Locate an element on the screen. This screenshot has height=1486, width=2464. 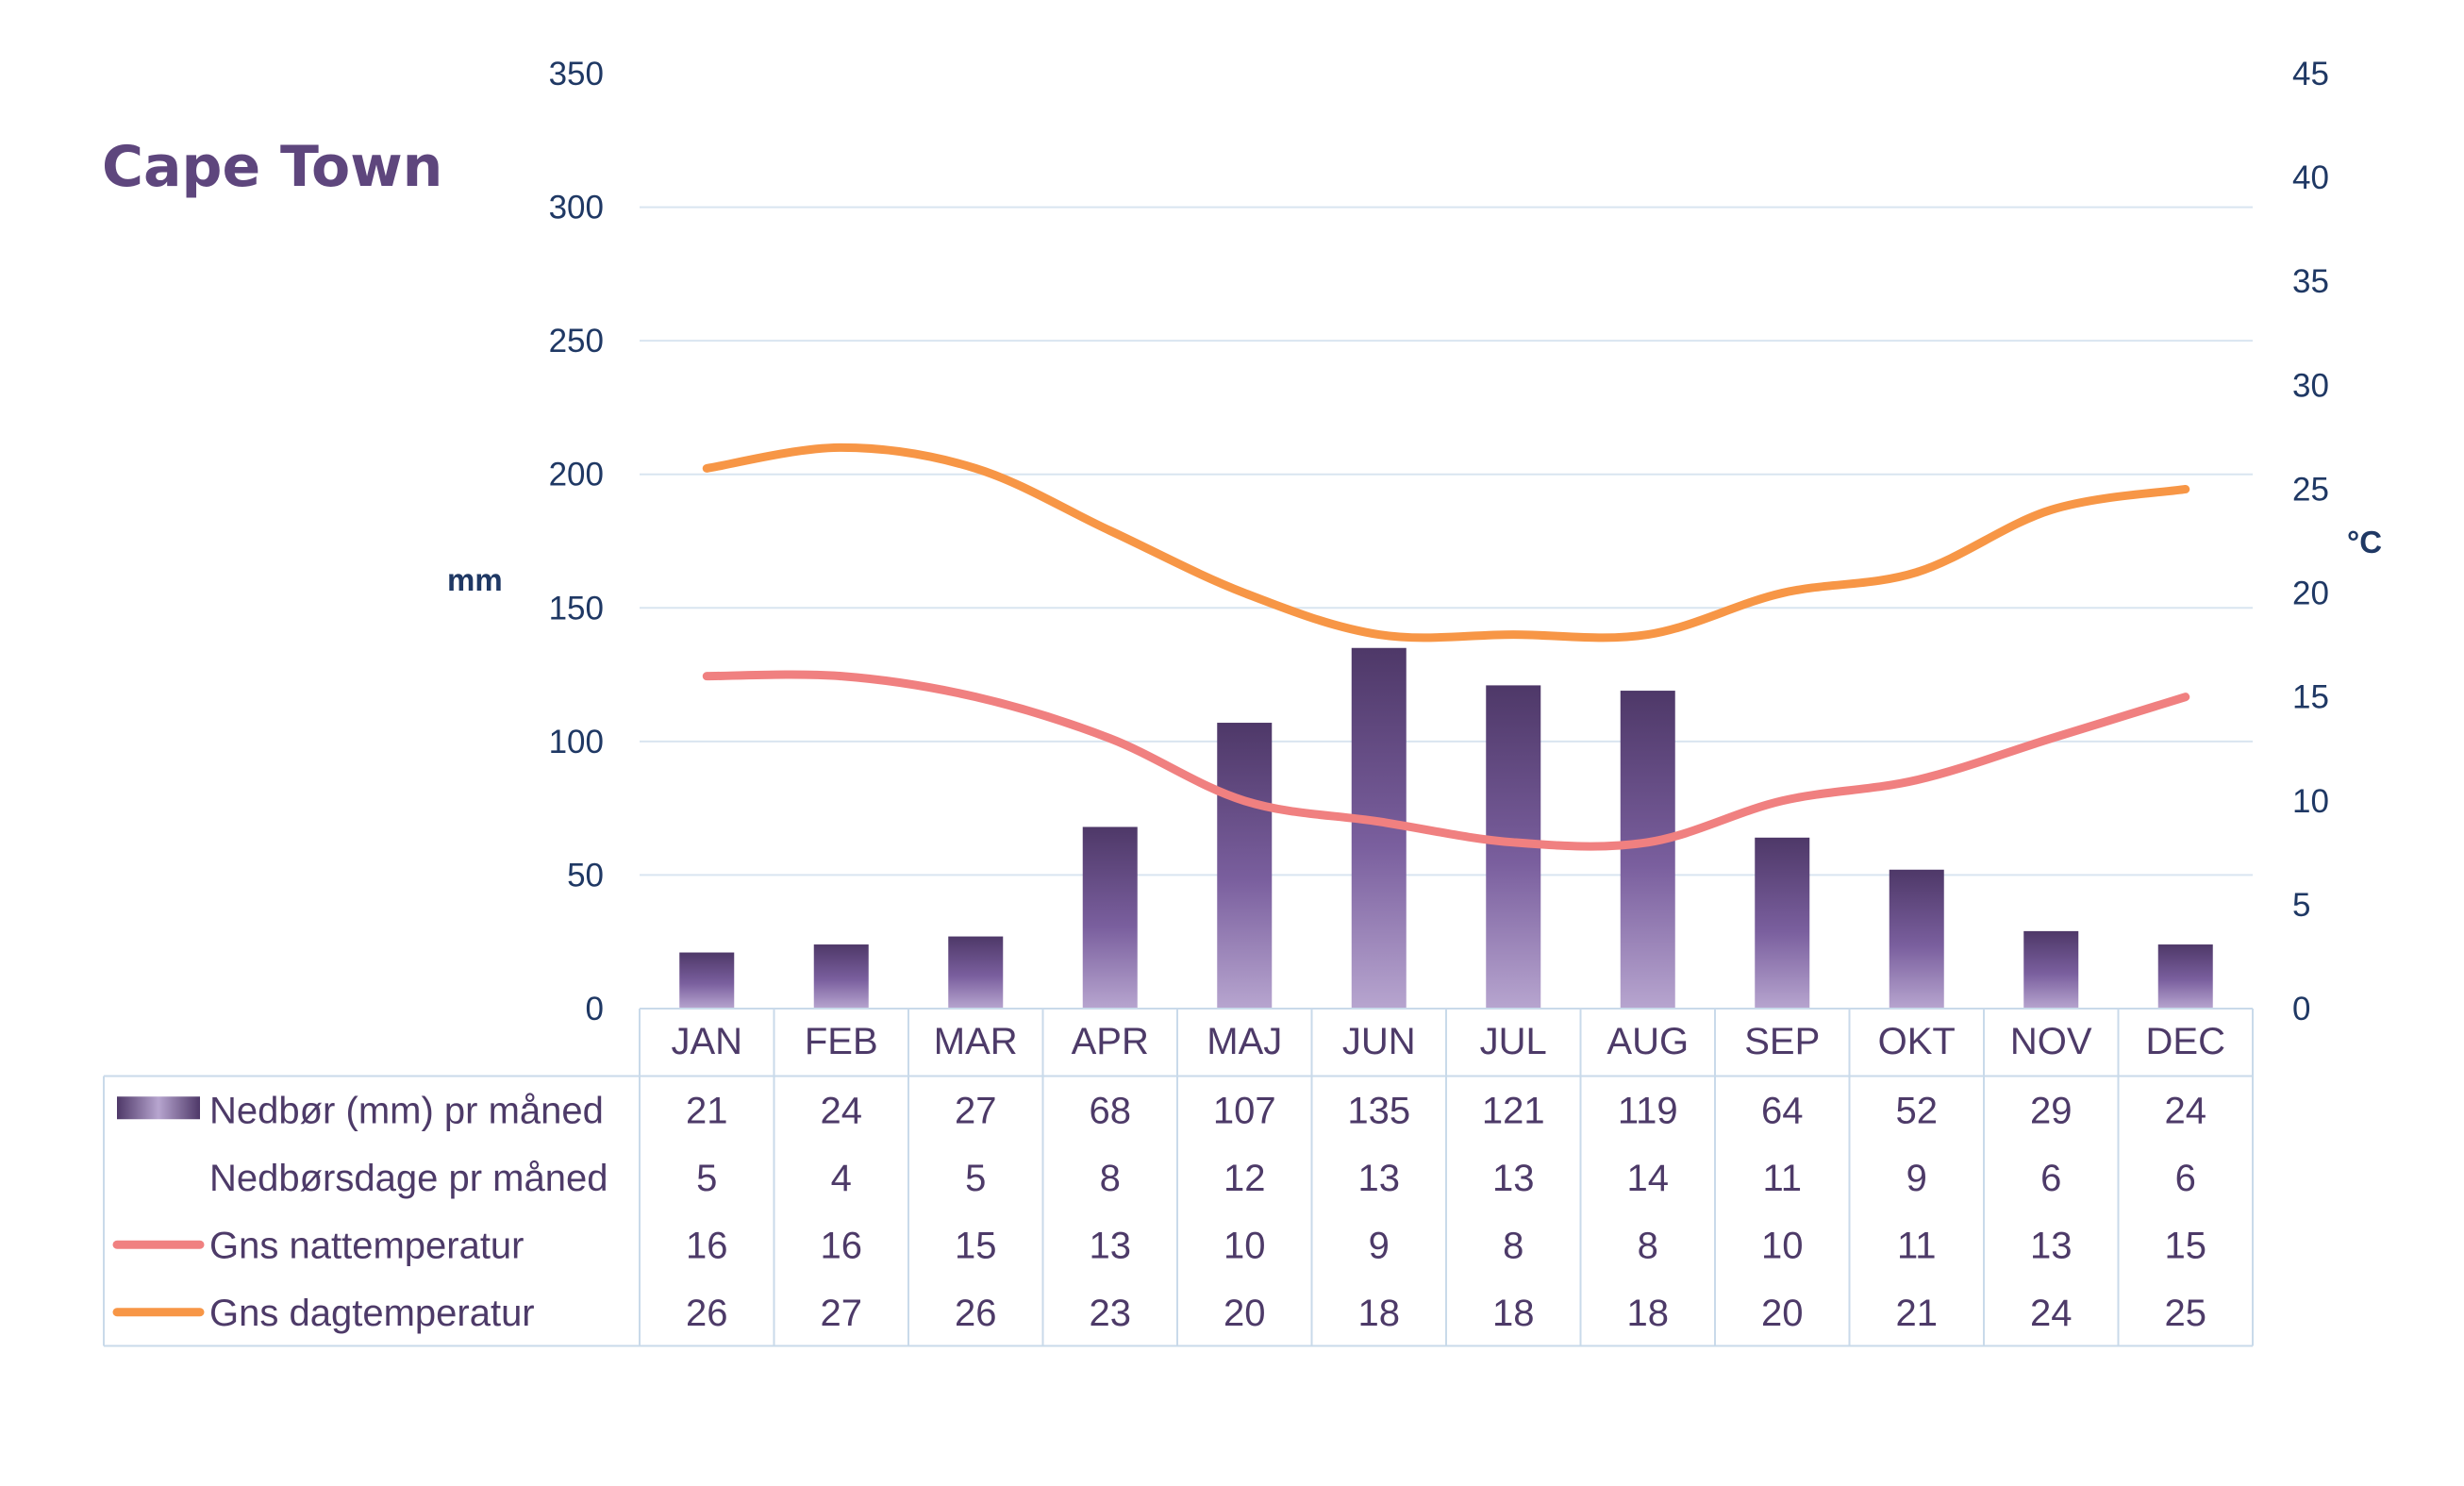
x-tick-label: FEB is located at coordinates (842, 1041).